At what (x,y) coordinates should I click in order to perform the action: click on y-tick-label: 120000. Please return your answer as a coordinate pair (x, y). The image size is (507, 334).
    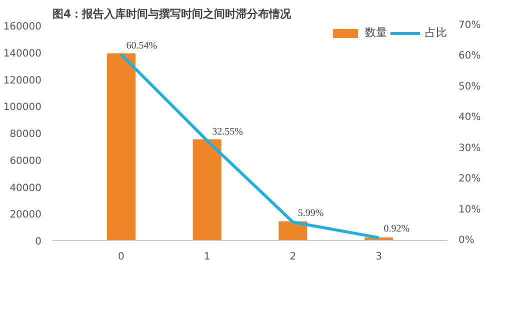
    Looking at the image, I should click on (22, 80).